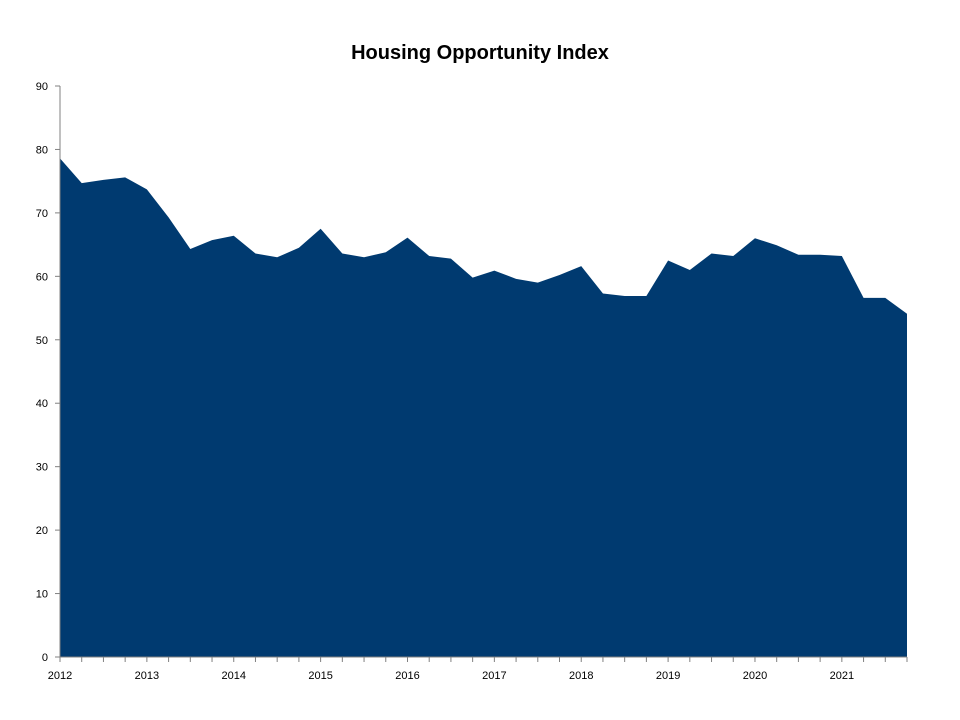  What do you see at coordinates (42, 404) in the screenshot?
I see `y-tick-label: 40` at bounding box center [42, 404].